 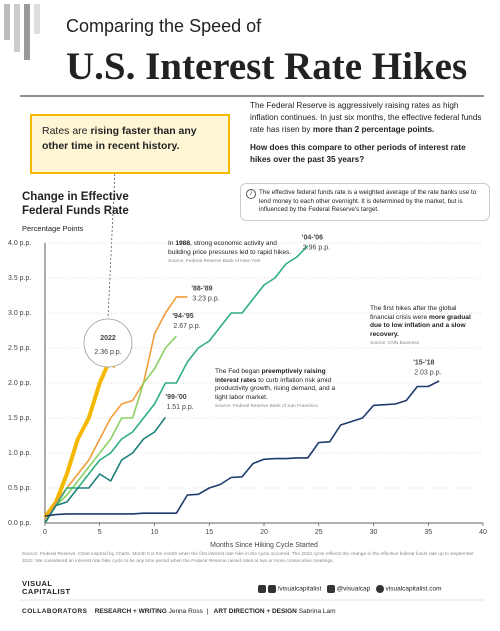 What do you see at coordinates (413, 589) in the screenshot?
I see `website: visualcapitalist.com` at bounding box center [413, 589].